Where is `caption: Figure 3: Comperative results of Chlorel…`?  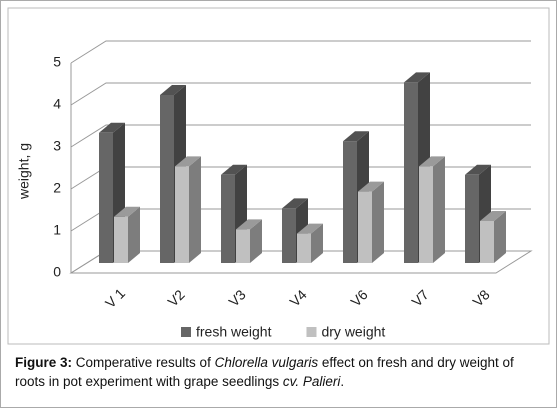 caption: Figure 3: Comperative results of Chlorel… is located at coordinates (280, 372).